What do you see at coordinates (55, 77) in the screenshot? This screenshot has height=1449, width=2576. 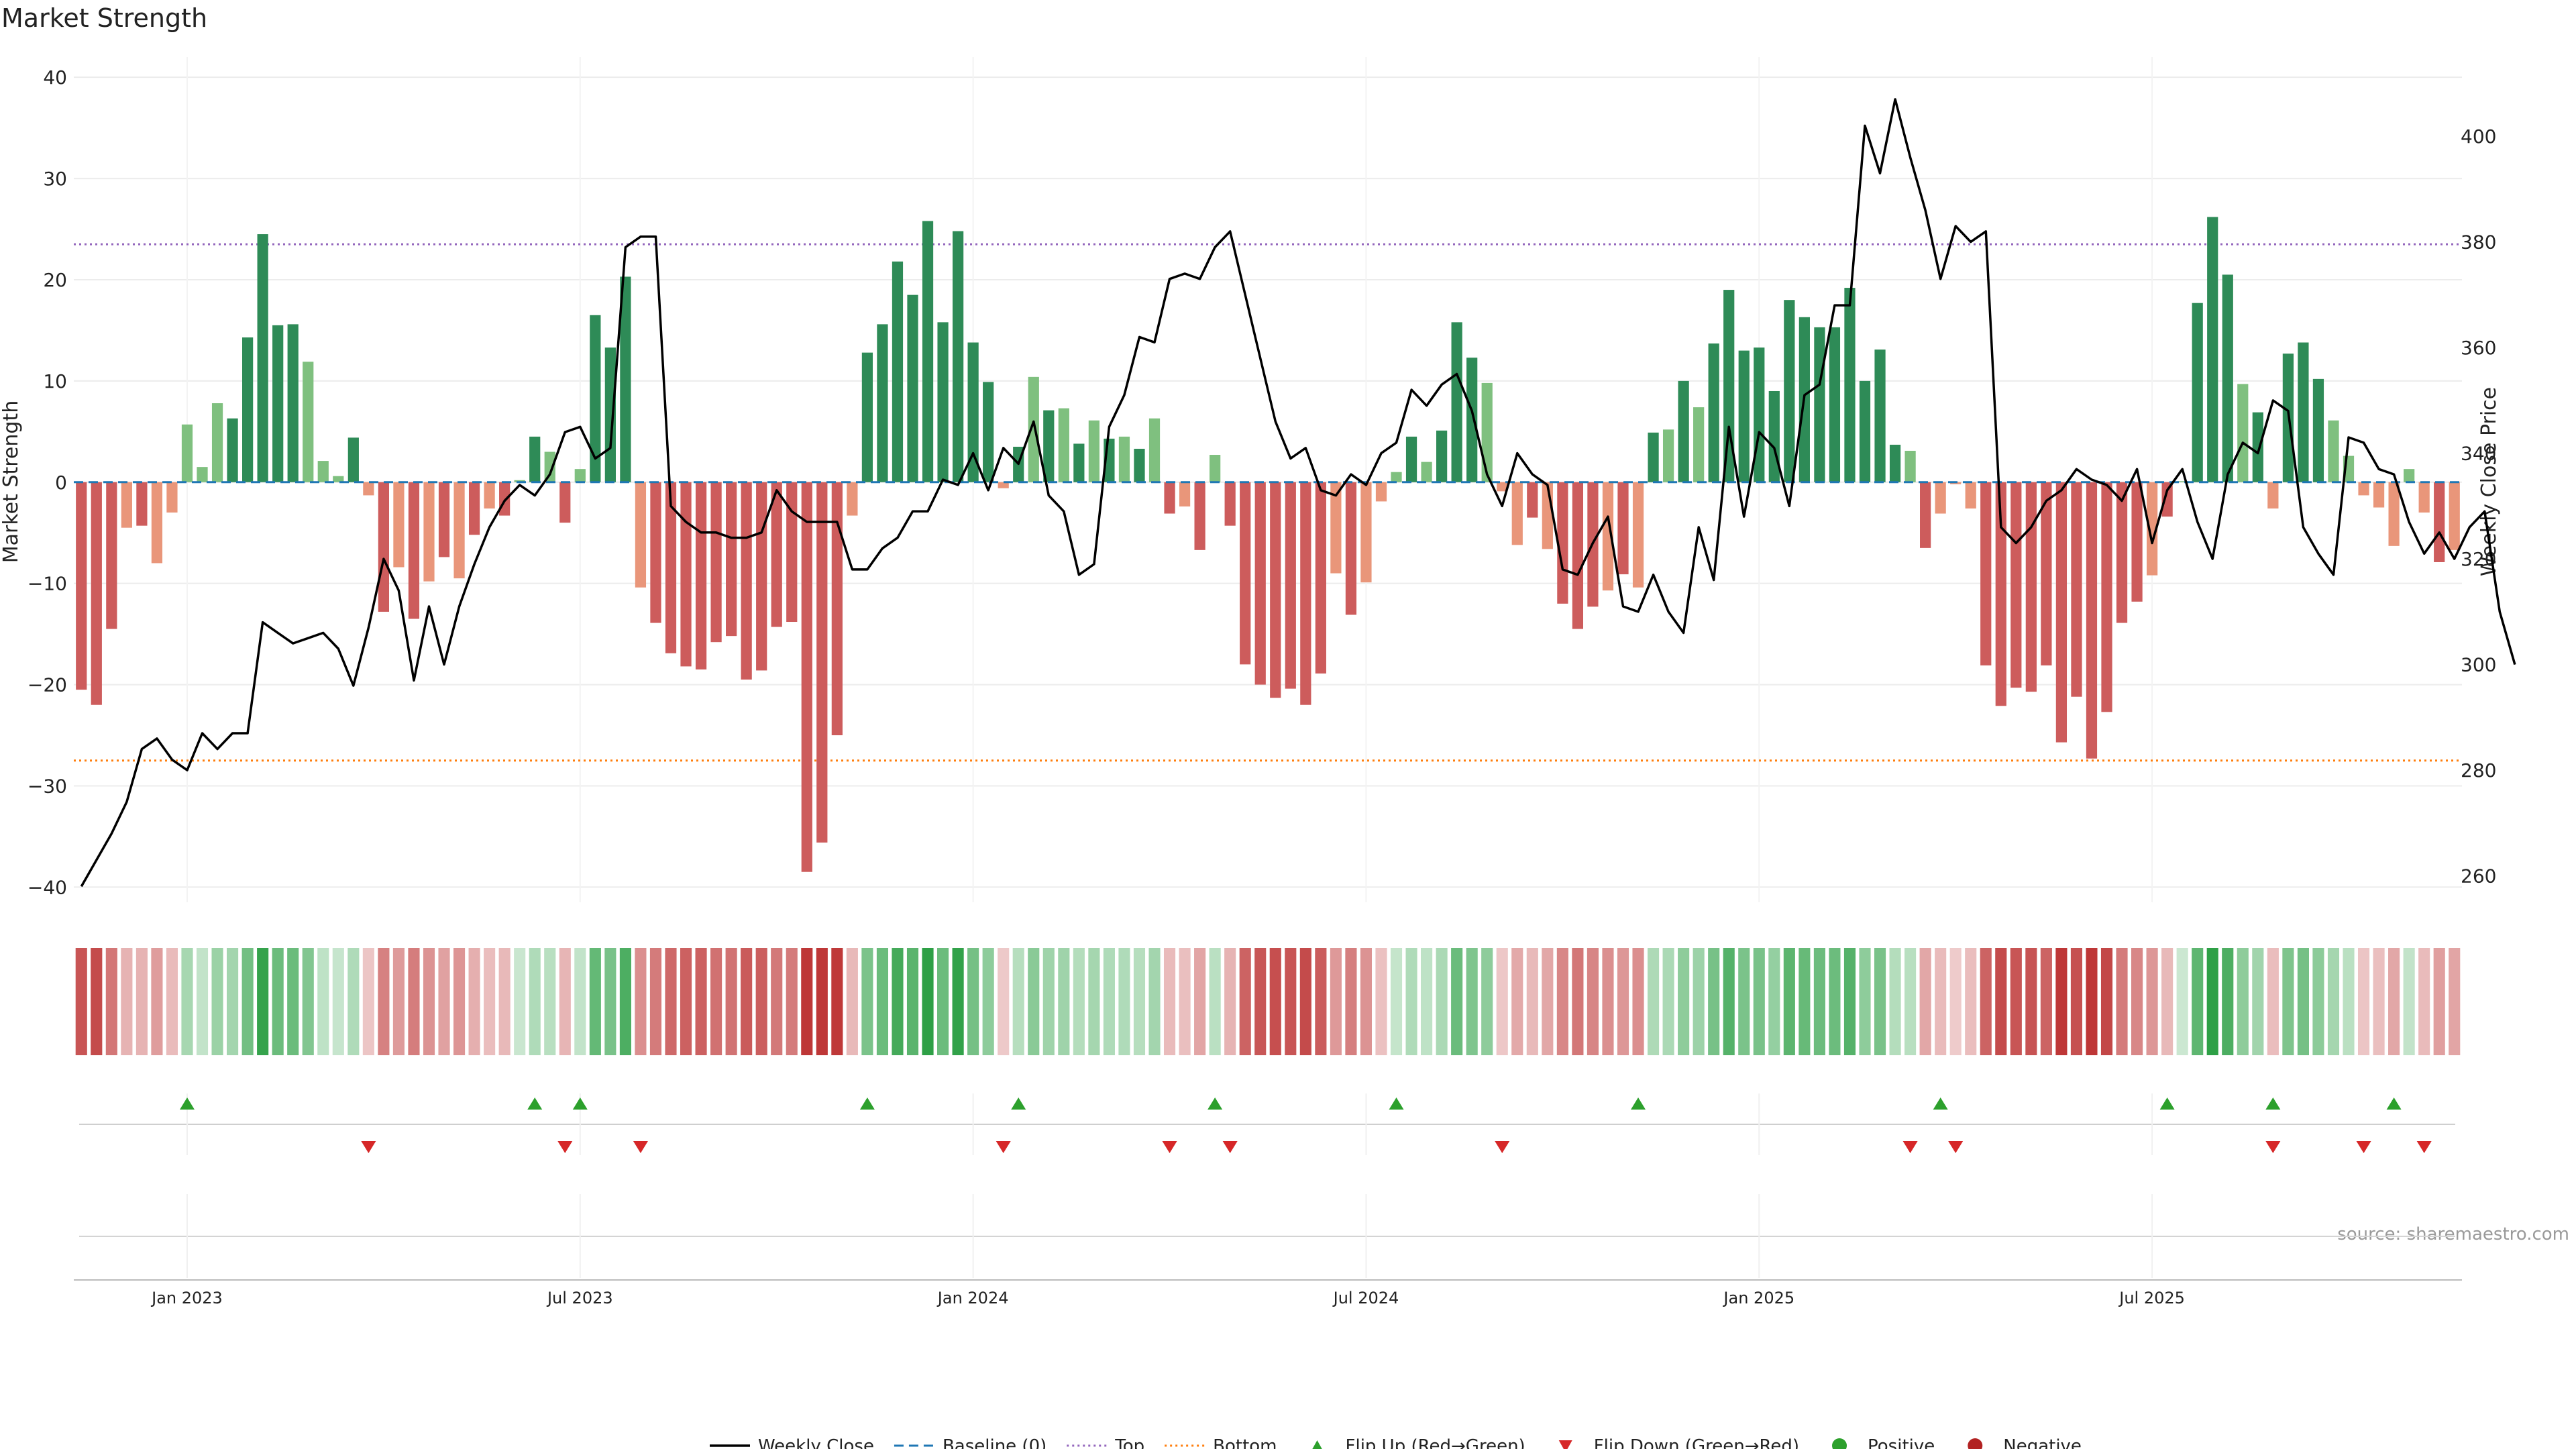 I see `y-tick-label: 40` at bounding box center [55, 77].